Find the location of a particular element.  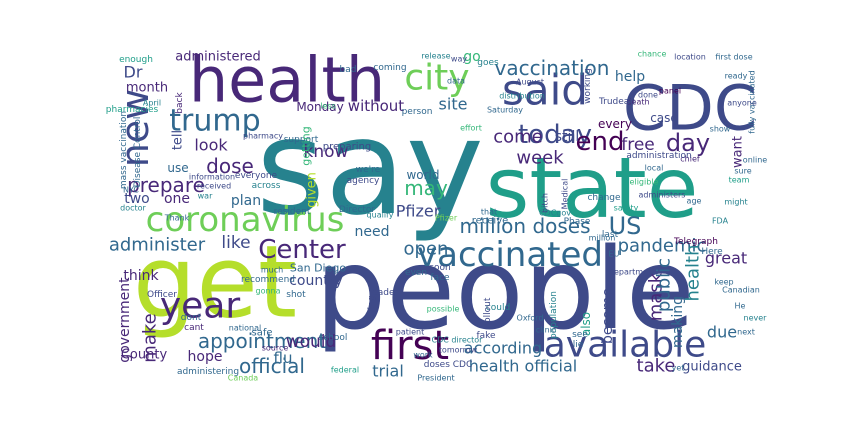

word: bad is located at coordinates (348, 70).